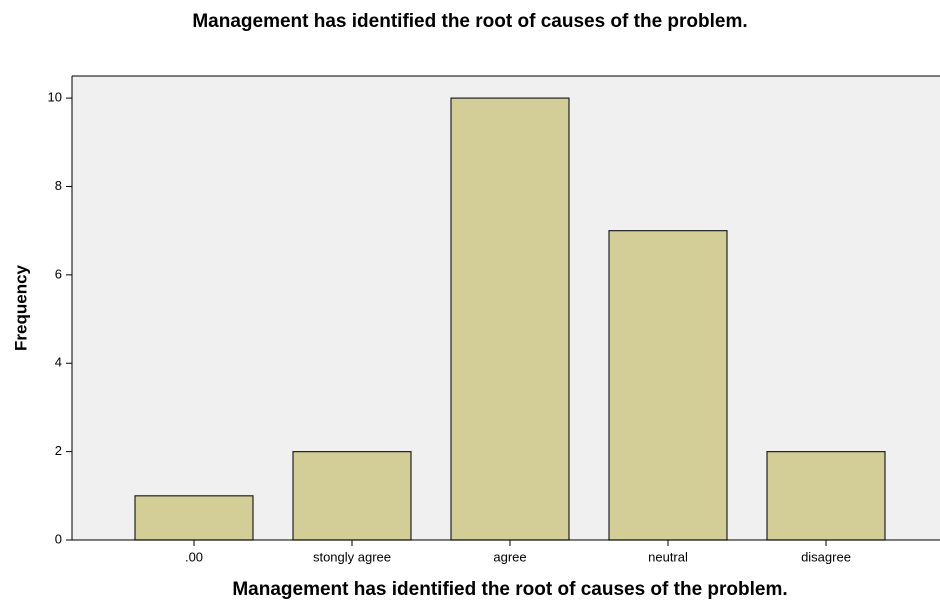 This screenshot has height=603, width=940. Describe the element at coordinates (58, 362) in the screenshot. I see `y-tick-label: 4` at that location.